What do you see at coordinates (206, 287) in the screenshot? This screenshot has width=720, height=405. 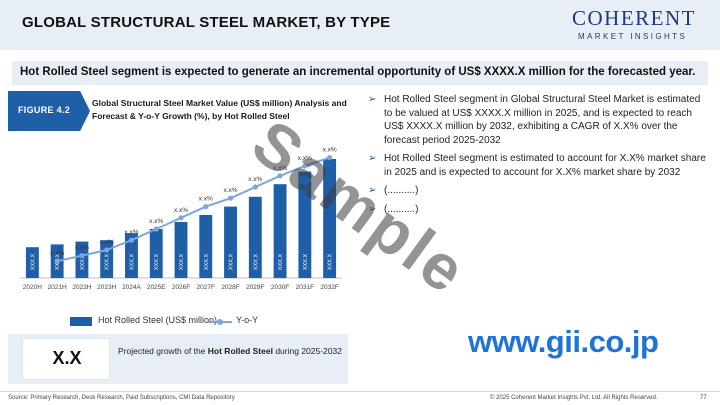 I see `x-tick-label: 2027F` at bounding box center [206, 287].